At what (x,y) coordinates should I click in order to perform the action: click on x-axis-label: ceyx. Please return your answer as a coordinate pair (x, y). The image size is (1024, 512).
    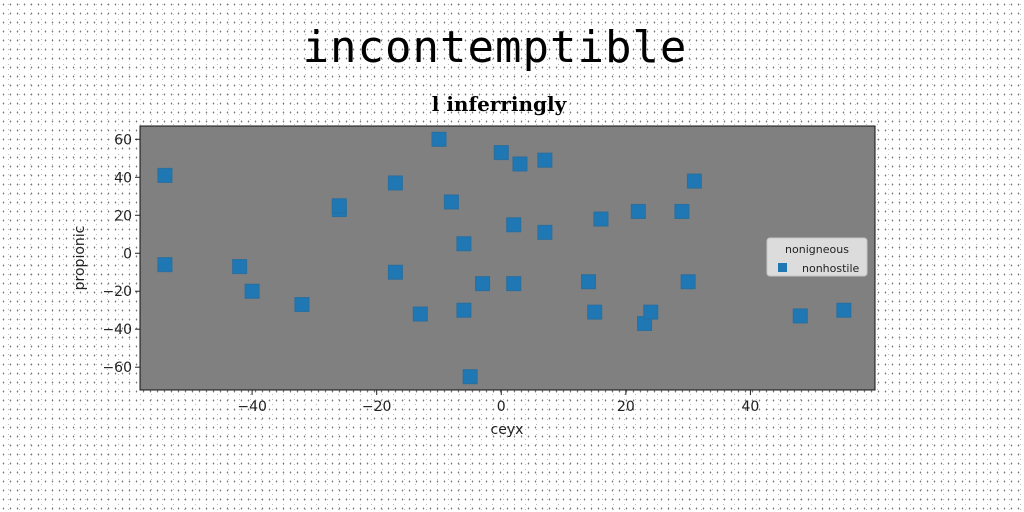
    Looking at the image, I should click on (507, 430).